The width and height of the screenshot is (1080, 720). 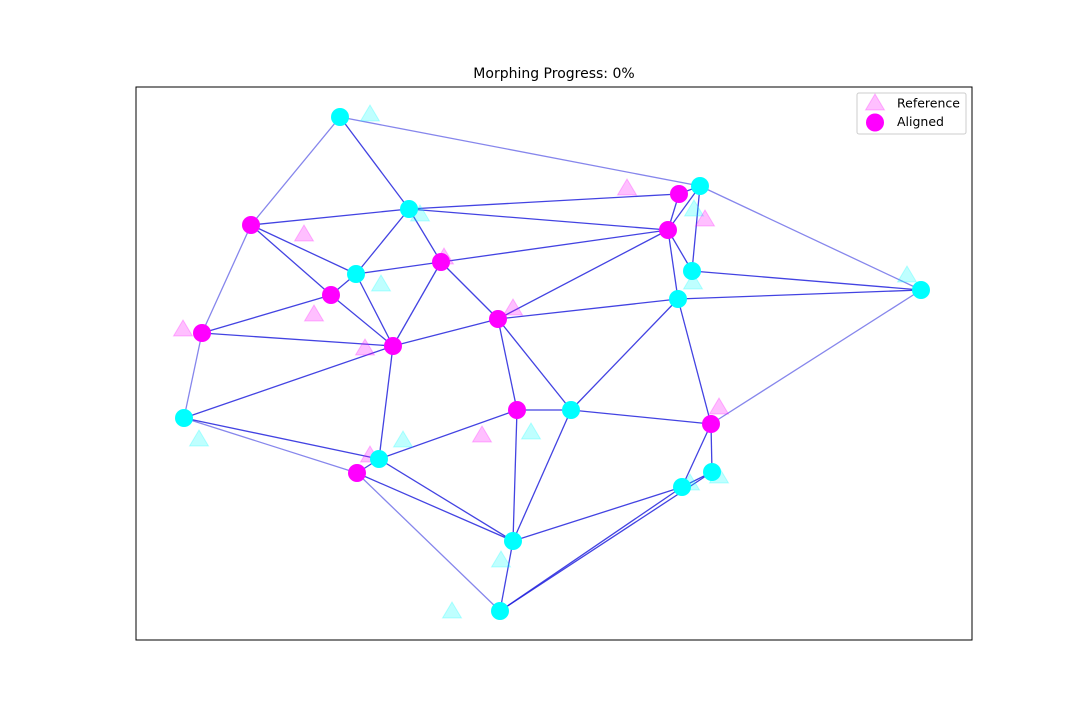 What do you see at coordinates (920, 121) in the screenshot?
I see `legend-text: Aligned` at bounding box center [920, 121].